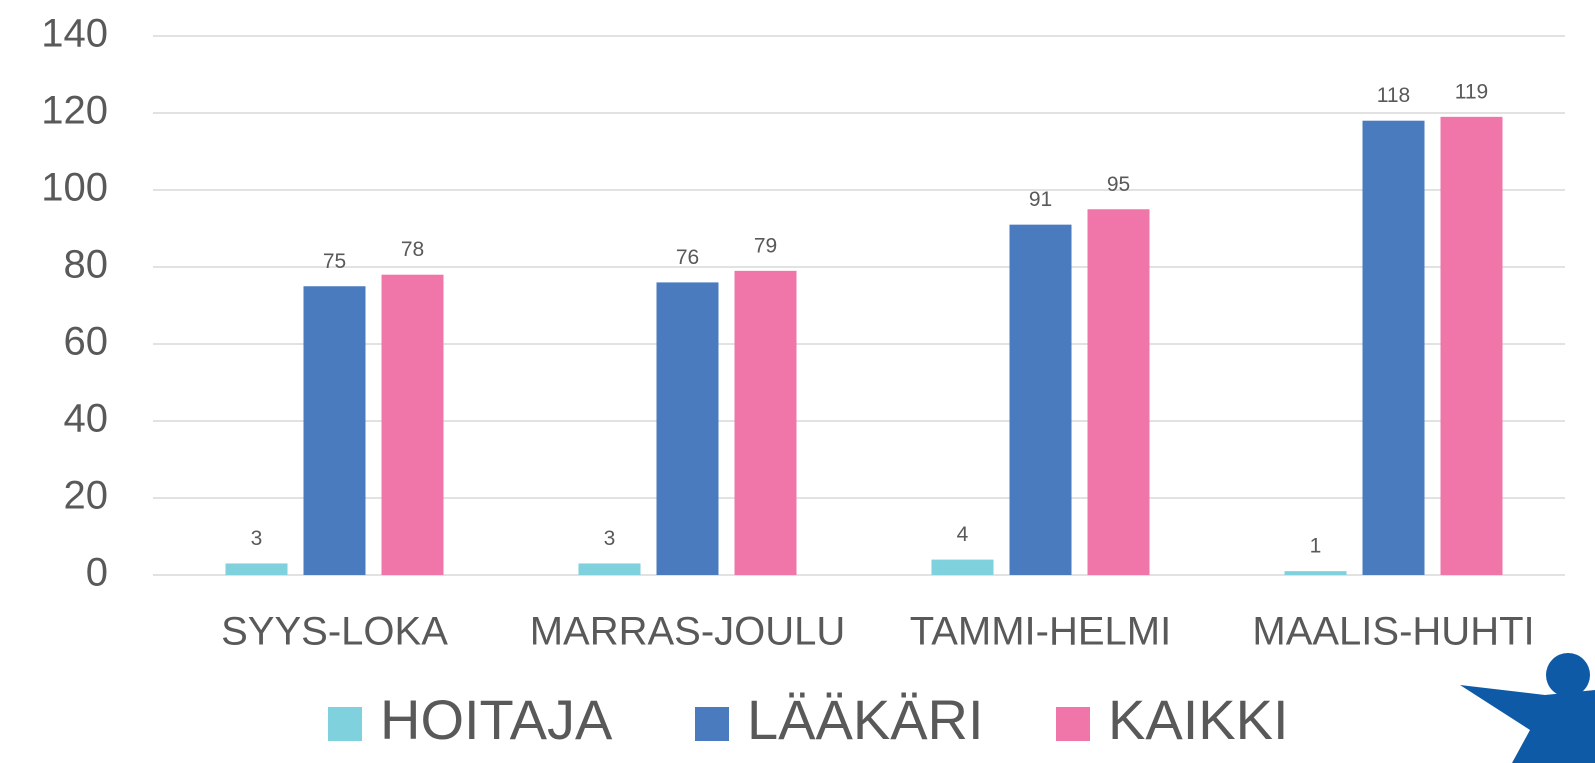 This screenshot has height=763, width=1595. I want to click on y-tick-label: 100, so click(74, 188).